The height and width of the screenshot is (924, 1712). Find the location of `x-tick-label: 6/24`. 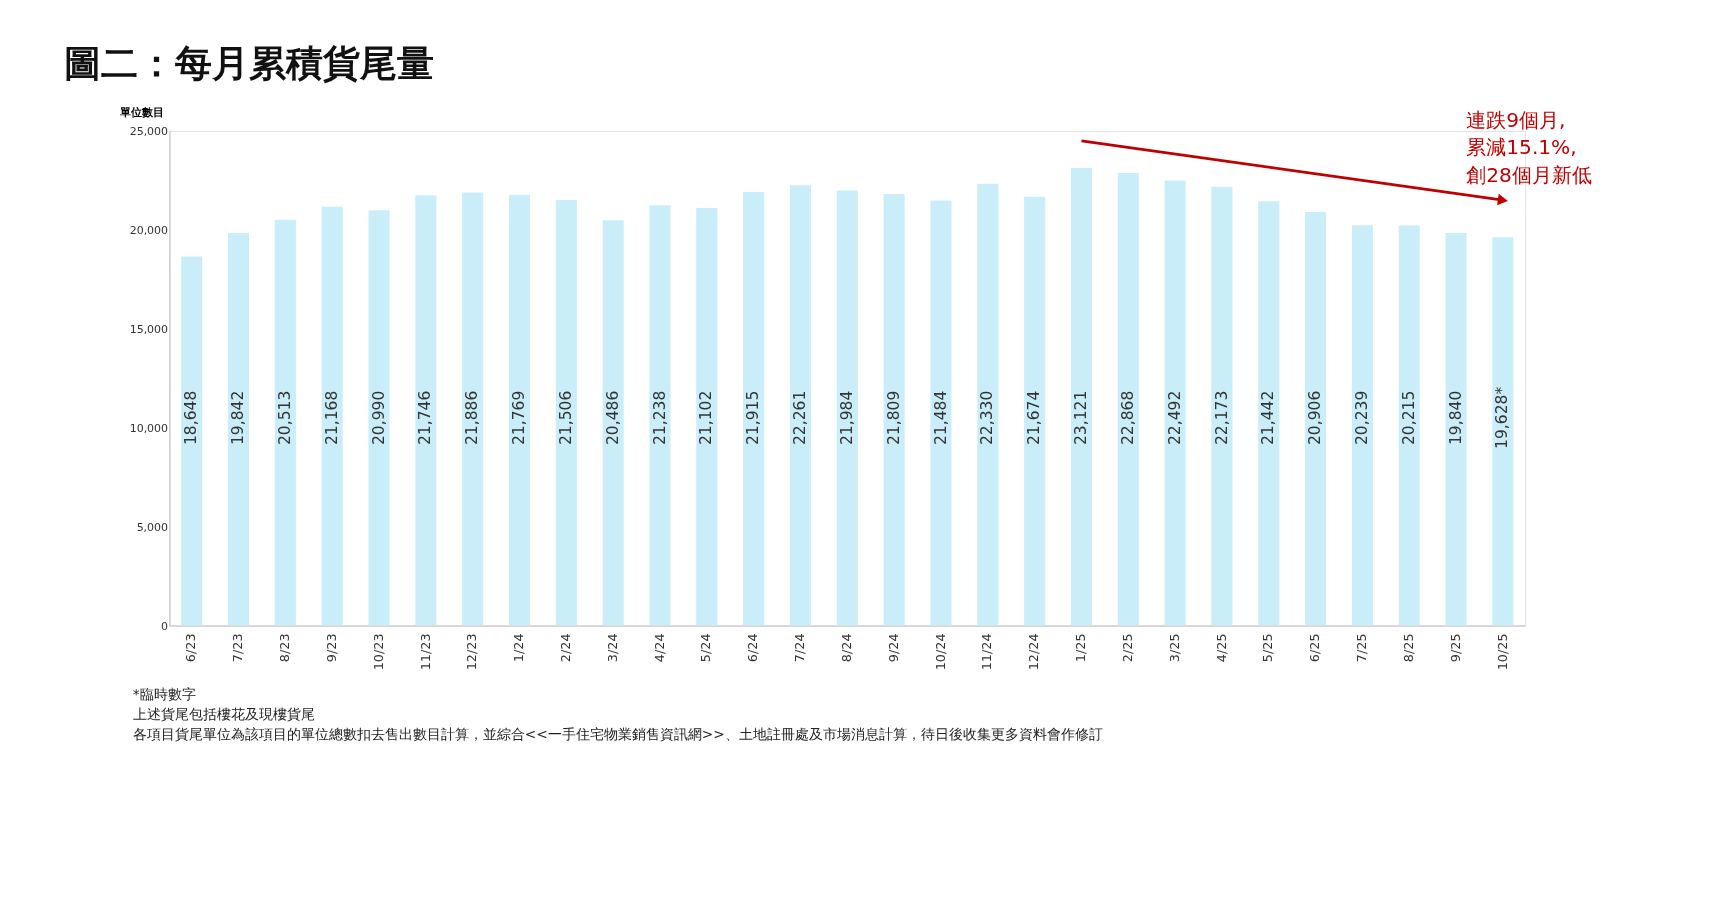

x-tick-label: 6/24 is located at coordinates (753, 648).